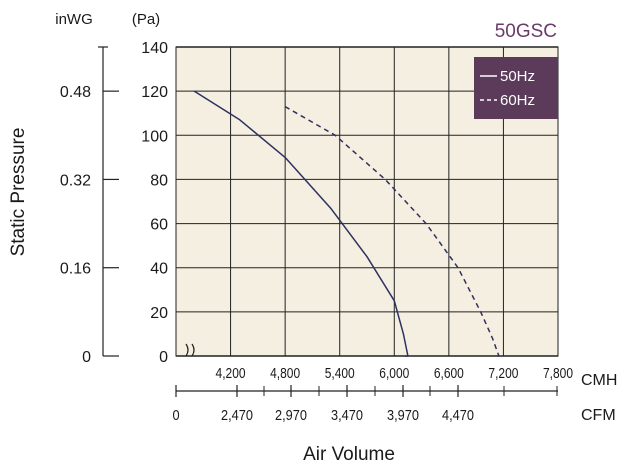  What do you see at coordinates (154, 203) in the screenshot?
I see `pa-axis: 0 20 40 60 80 100 120 140` at bounding box center [154, 203].